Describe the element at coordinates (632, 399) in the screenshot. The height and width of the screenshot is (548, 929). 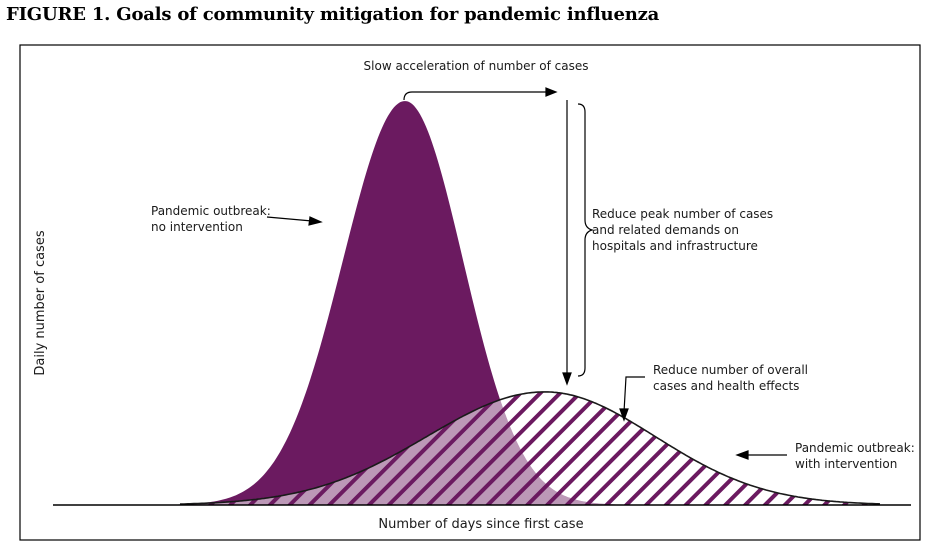
I see `reduce-overall-arrow` at that location.